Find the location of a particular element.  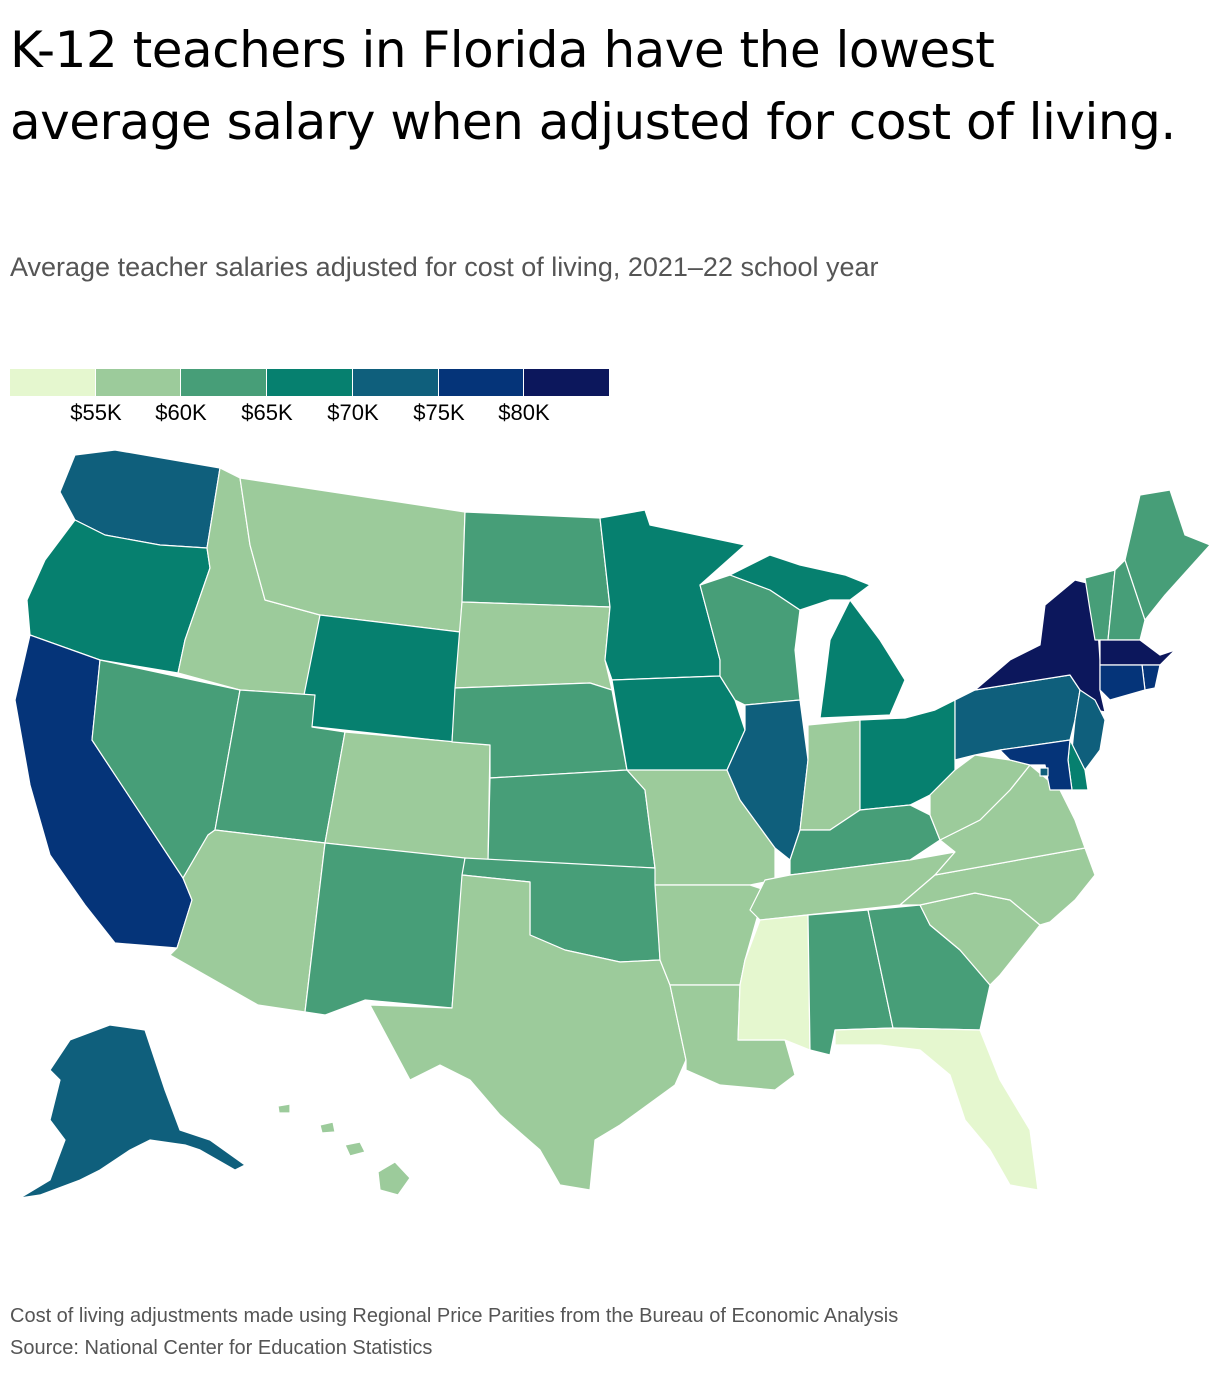

state-wyoming is located at coordinates (379, 678).